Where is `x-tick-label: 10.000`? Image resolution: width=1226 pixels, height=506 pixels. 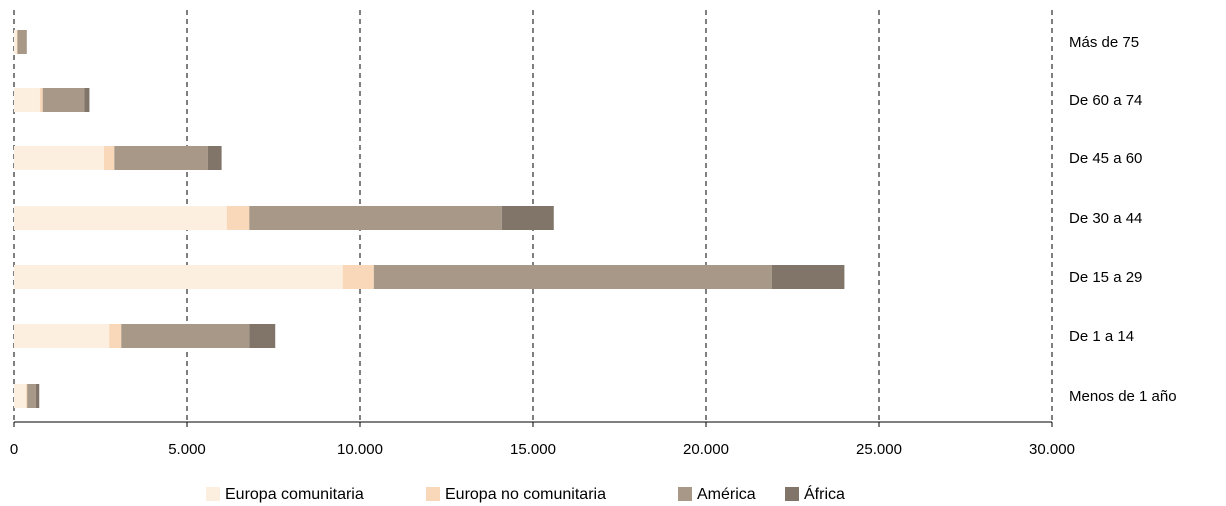 x-tick-label: 10.000 is located at coordinates (360, 449).